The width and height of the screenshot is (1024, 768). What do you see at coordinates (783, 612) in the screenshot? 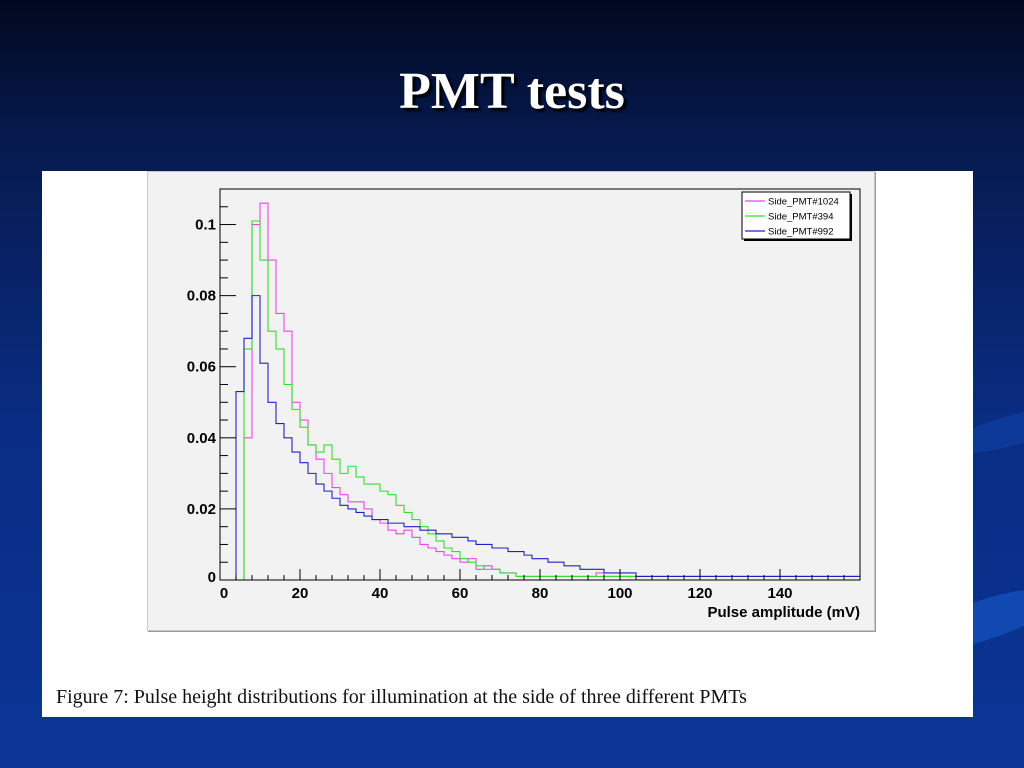
I see `x-axis-label: Pulse amplitude (mV)` at bounding box center [783, 612].